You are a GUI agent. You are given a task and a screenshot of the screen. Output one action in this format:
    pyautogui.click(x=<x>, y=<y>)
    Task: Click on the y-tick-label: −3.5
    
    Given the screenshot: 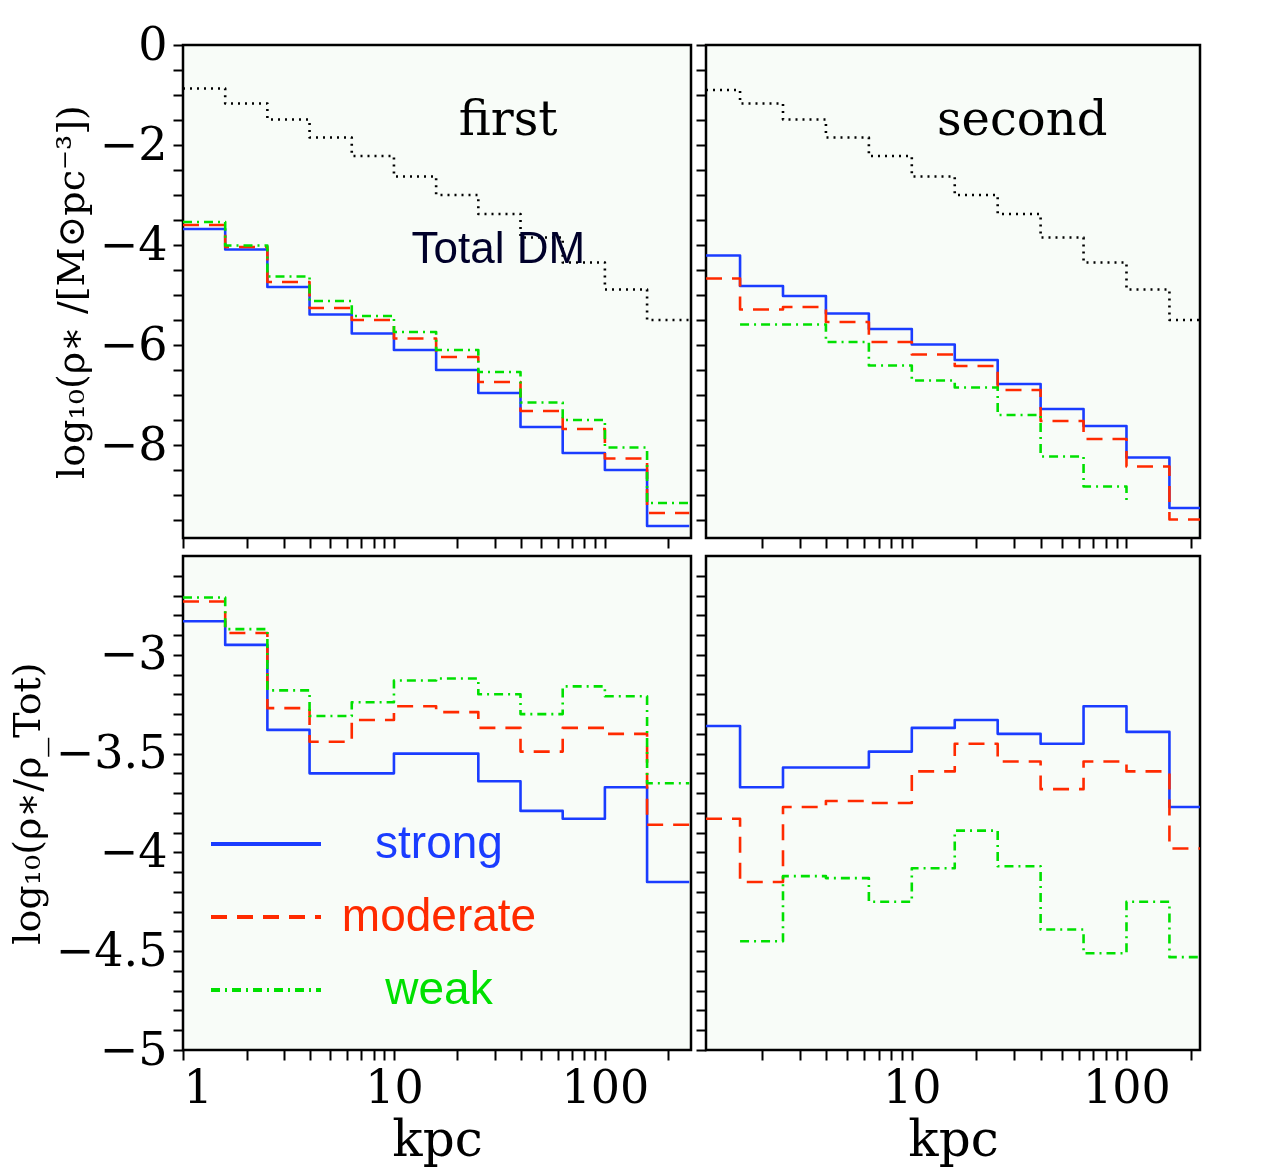 What is the action you would take?
    pyautogui.click(x=111, y=752)
    